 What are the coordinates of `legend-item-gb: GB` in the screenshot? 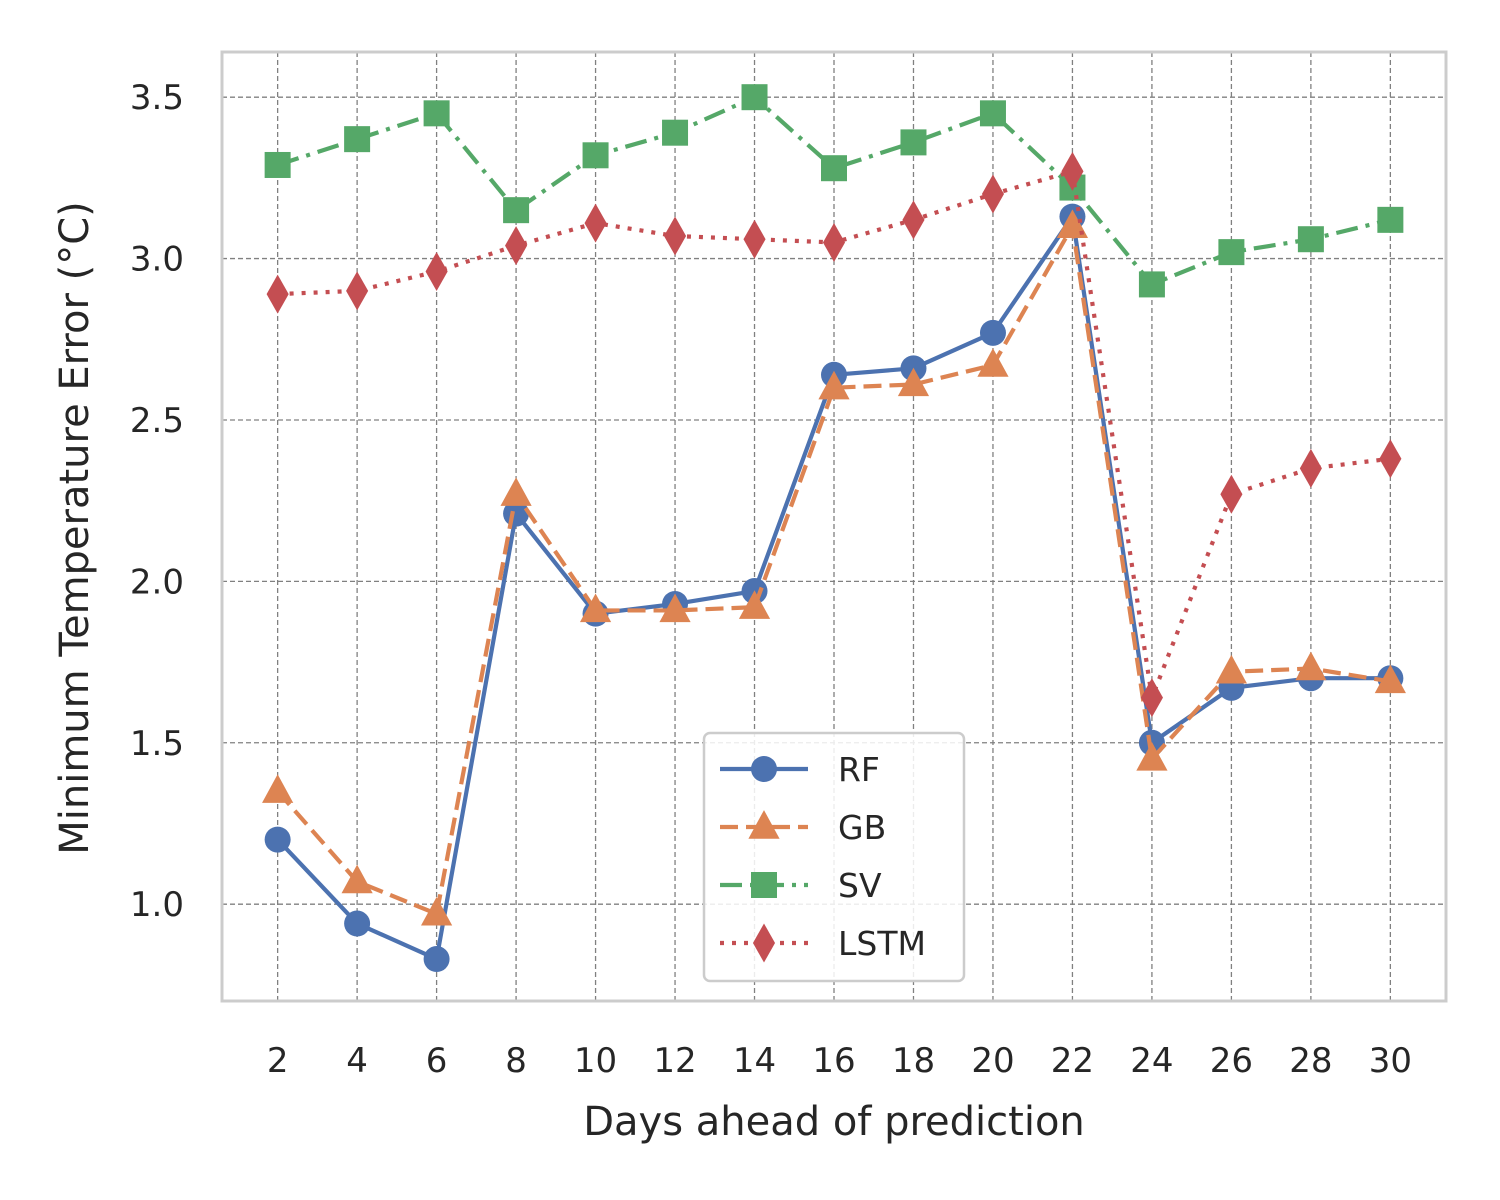 It's located at (803, 827).